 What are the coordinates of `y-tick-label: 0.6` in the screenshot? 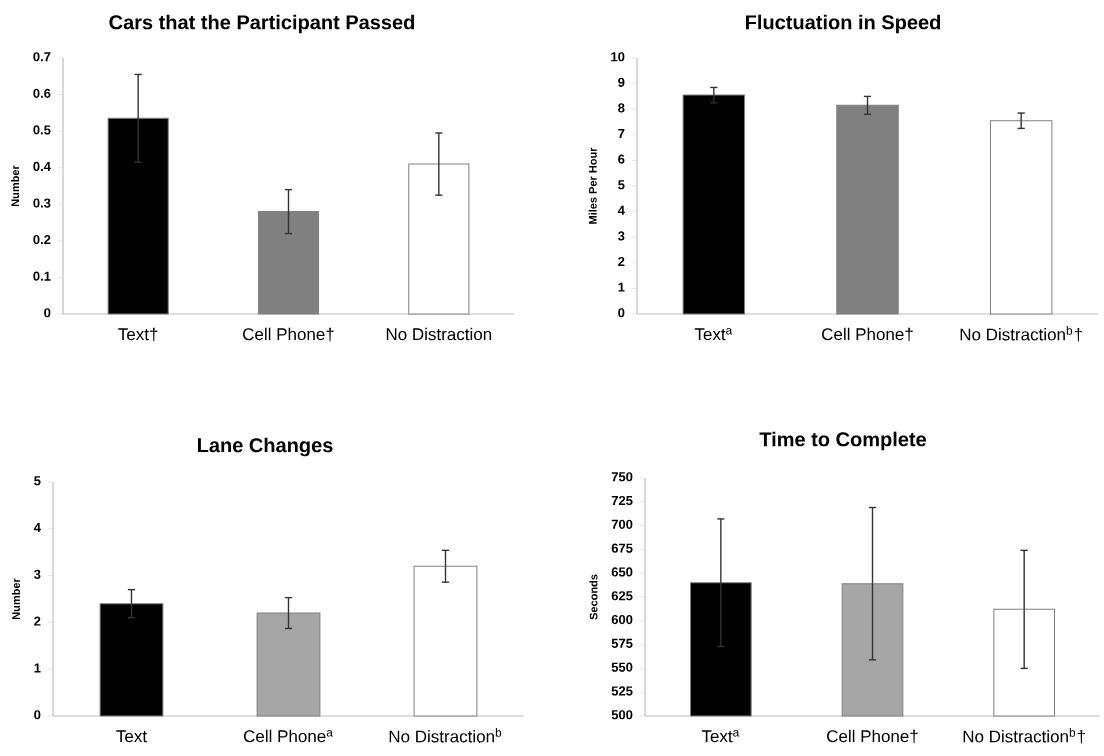 It's located at (42, 93).